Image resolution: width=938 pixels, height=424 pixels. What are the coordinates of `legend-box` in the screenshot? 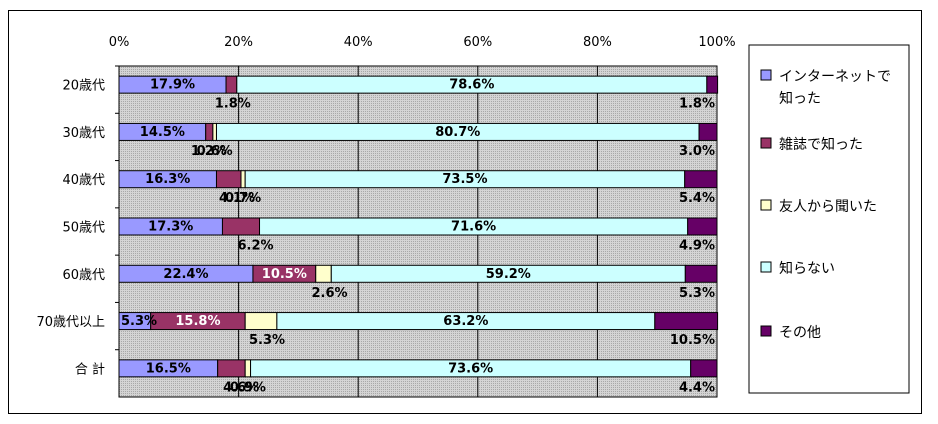 It's located at (829, 219).